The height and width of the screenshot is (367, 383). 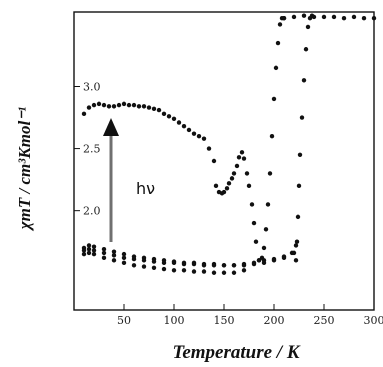 What do you see at coordinates (92, 87) in the screenshot?
I see `y-tick-label: 3.0` at bounding box center [92, 87].